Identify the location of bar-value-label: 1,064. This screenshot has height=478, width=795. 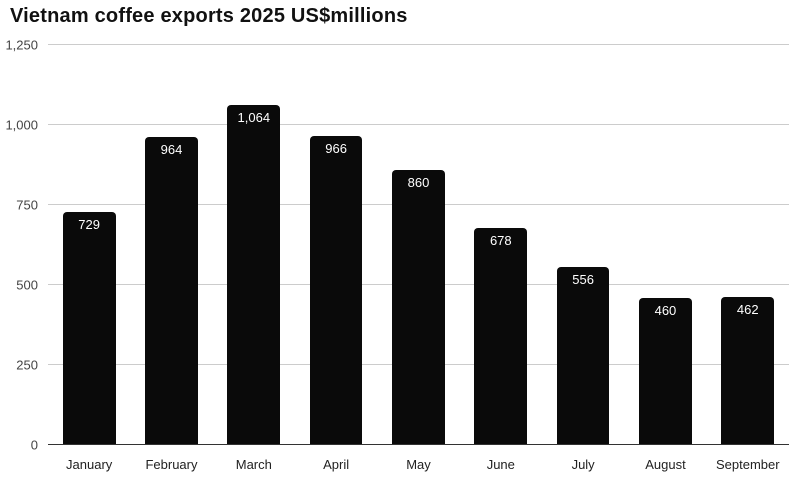
(254, 117).